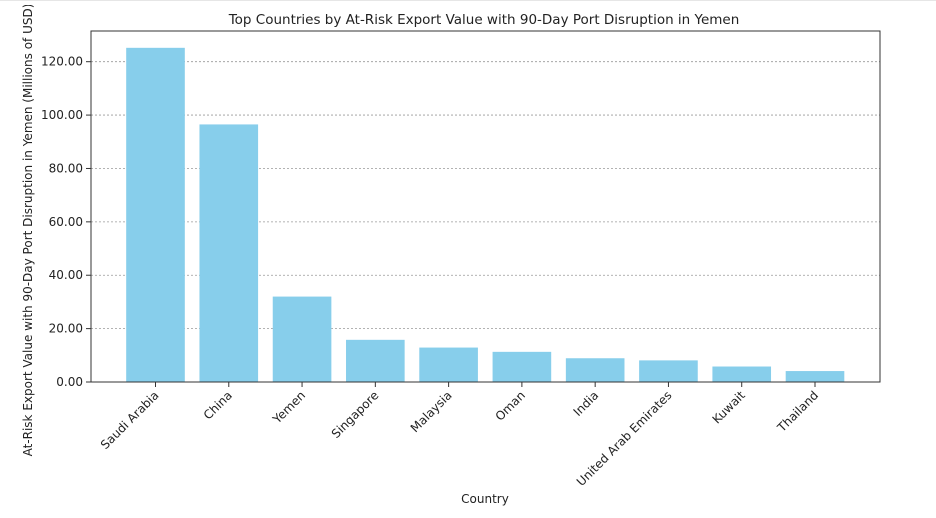 Image resolution: width=936 pixels, height=518 pixels. What do you see at coordinates (66, 168) in the screenshot?
I see `y-tick-label: 80.00` at bounding box center [66, 168].